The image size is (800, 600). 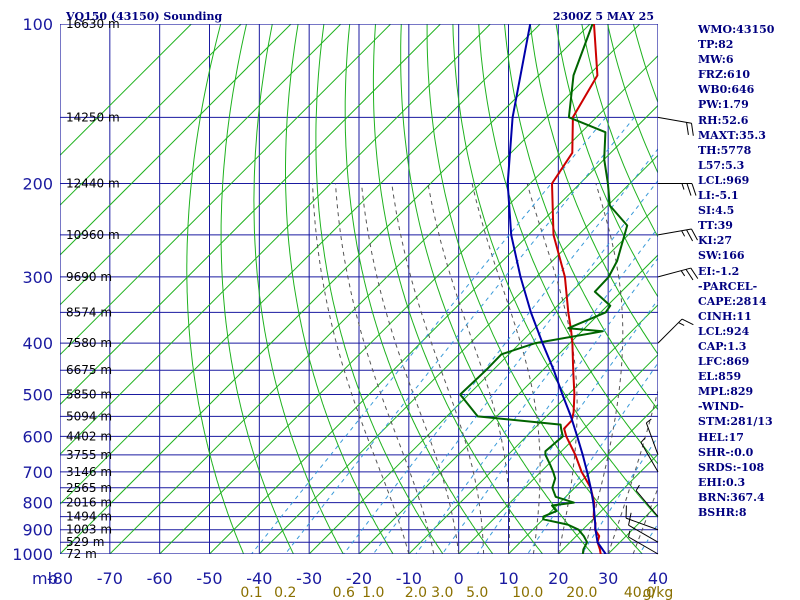 I want to click on mixing-ratio-label: 5.0, so click(x=477, y=592).